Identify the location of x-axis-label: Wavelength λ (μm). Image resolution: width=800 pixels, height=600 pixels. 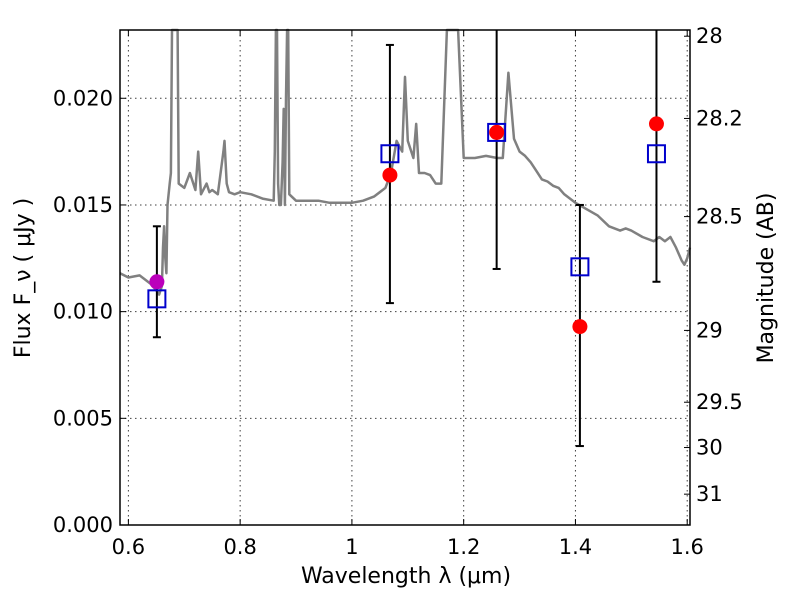
(406, 576).